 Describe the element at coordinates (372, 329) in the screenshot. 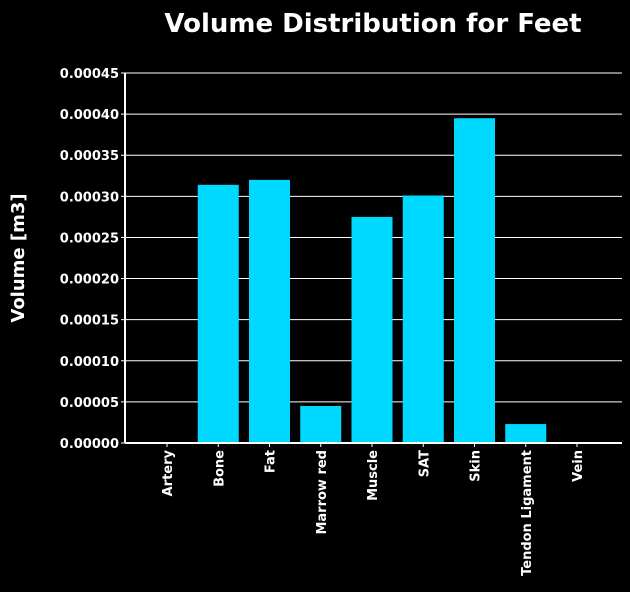

I see `bar-muscle` at that location.